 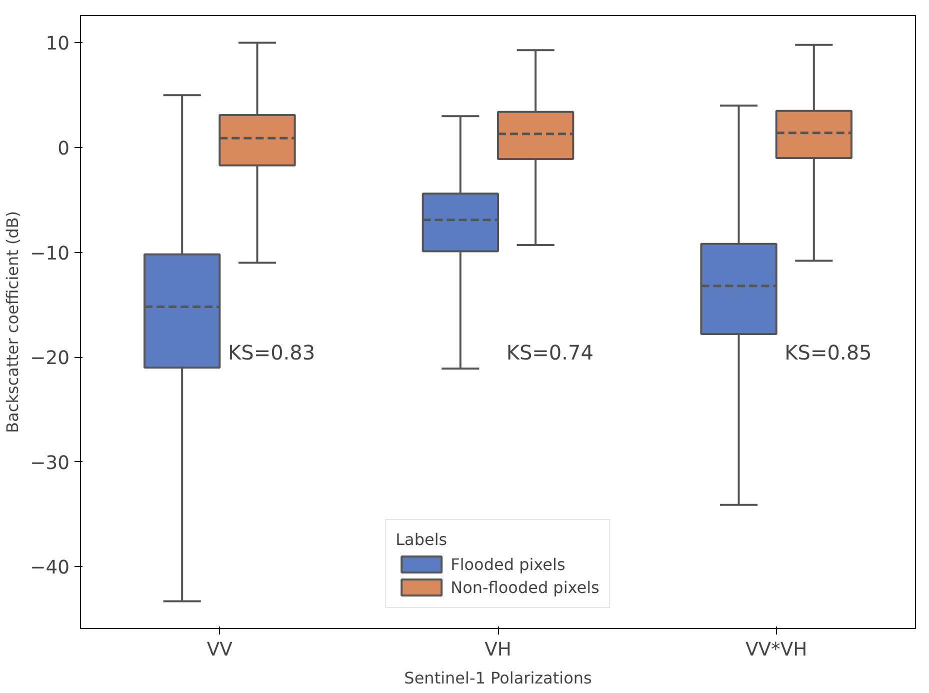 What do you see at coordinates (50, 568) in the screenshot?
I see `y-tick-label: −40` at bounding box center [50, 568].